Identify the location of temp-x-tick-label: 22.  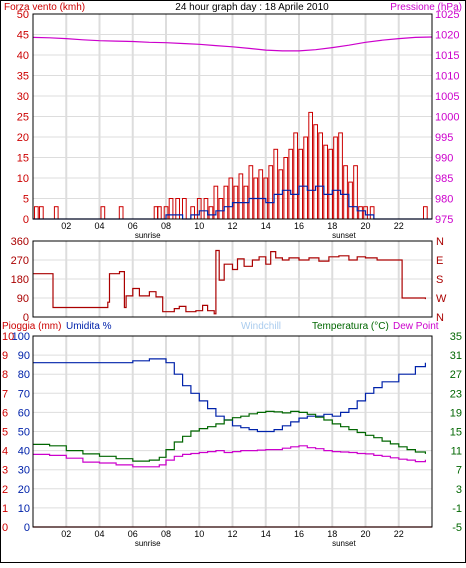
(399, 534).